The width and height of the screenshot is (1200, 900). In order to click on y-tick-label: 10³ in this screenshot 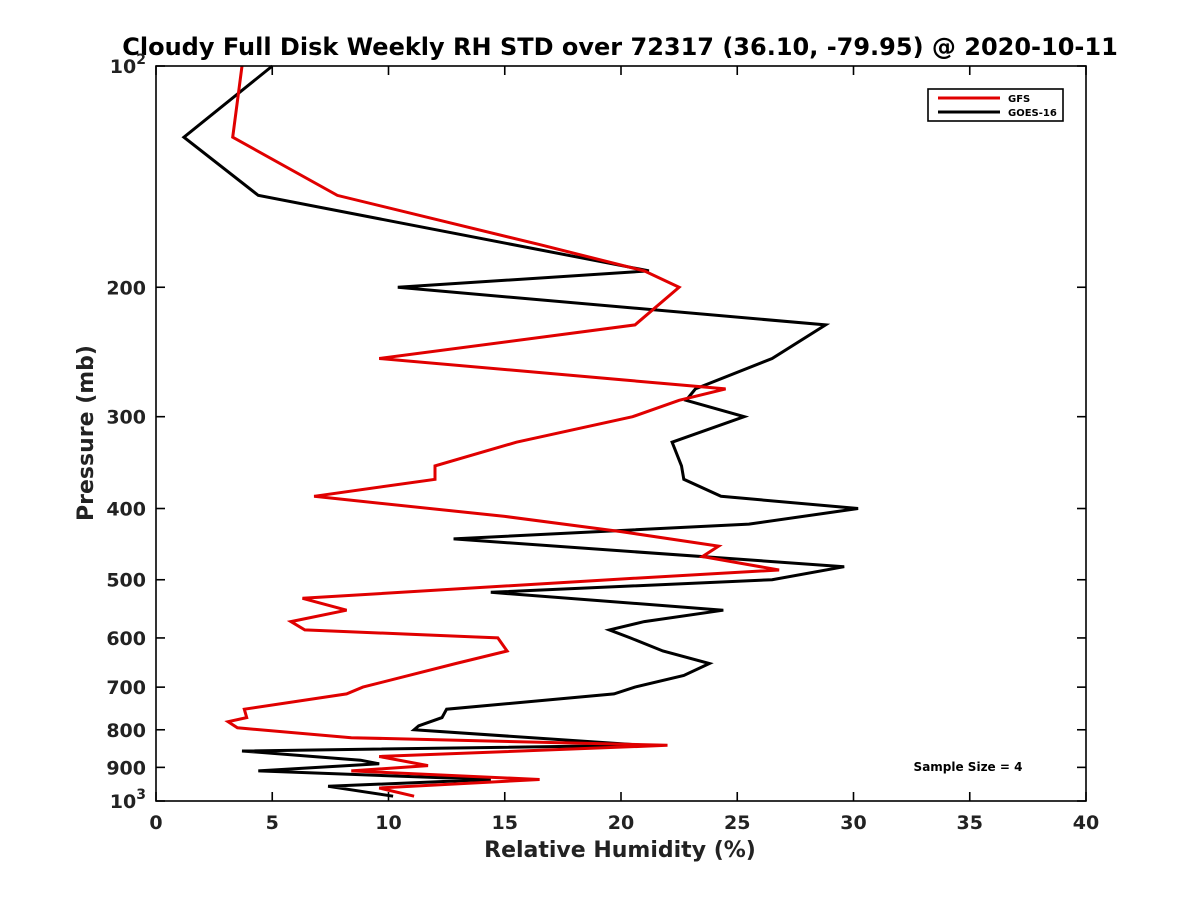, I will do `click(128, 800)`.